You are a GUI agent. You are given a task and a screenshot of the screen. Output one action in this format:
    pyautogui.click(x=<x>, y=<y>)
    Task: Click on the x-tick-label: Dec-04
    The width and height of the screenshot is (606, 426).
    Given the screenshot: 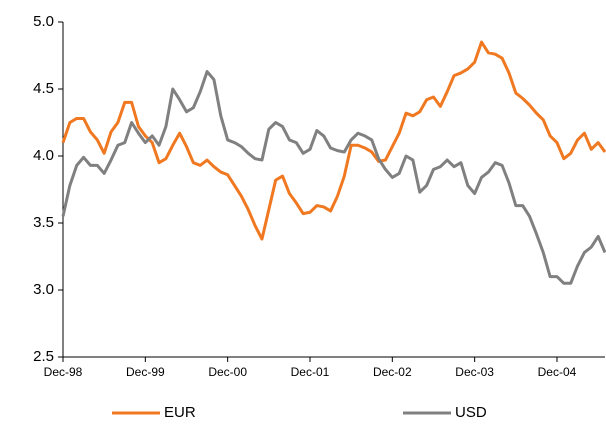 What is the action you would take?
    pyautogui.click(x=557, y=372)
    